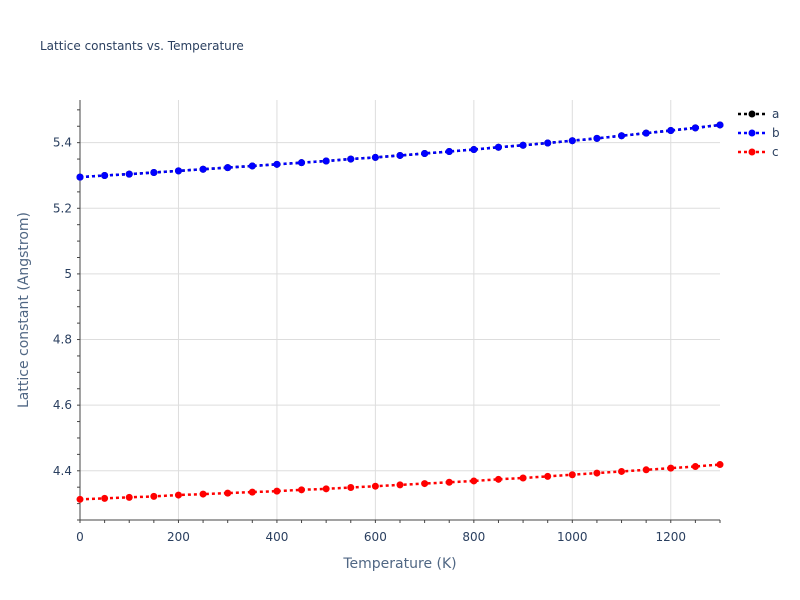 The height and width of the screenshot is (600, 800). Describe the element at coordinates (142, 46) in the screenshot. I see `chart-title: Lattice constants vs. Temperature` at that location.